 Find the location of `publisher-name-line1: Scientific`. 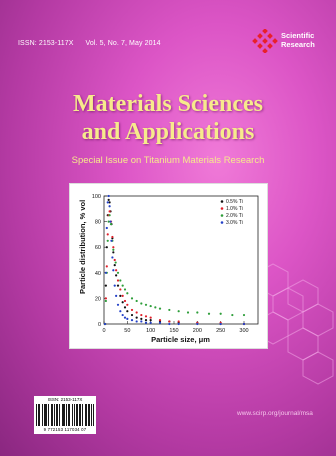

publisher-name-line1: Scientific is located at coordinates (298, 35).